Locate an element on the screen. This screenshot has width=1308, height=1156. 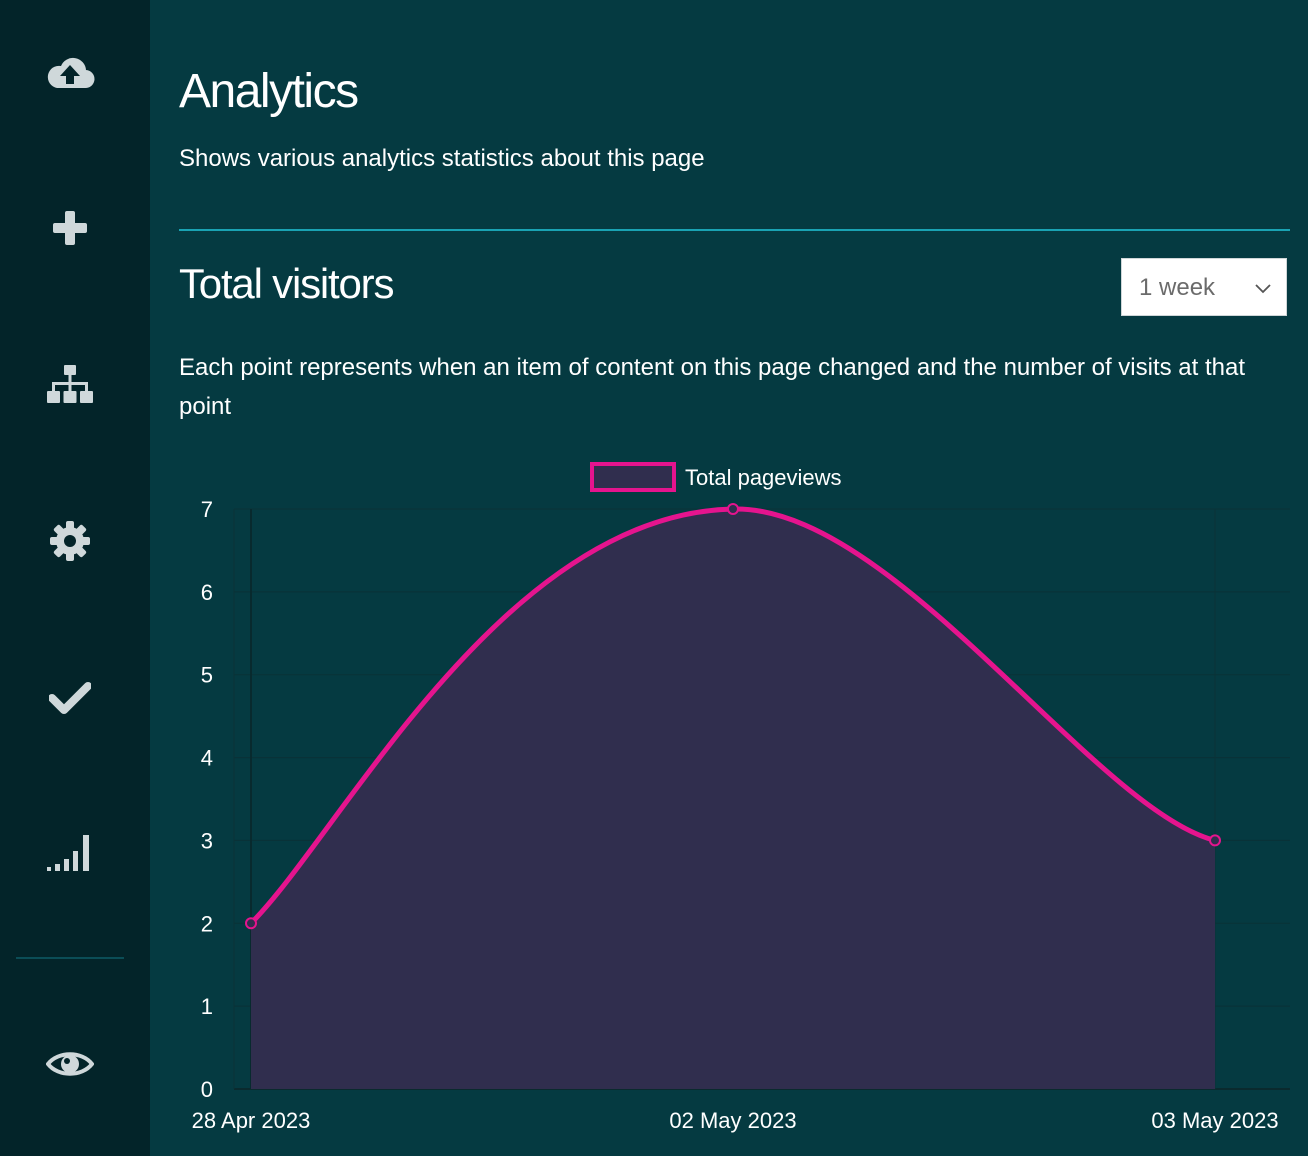
y-tick-label: 3 is located at coordinates (207, 840).